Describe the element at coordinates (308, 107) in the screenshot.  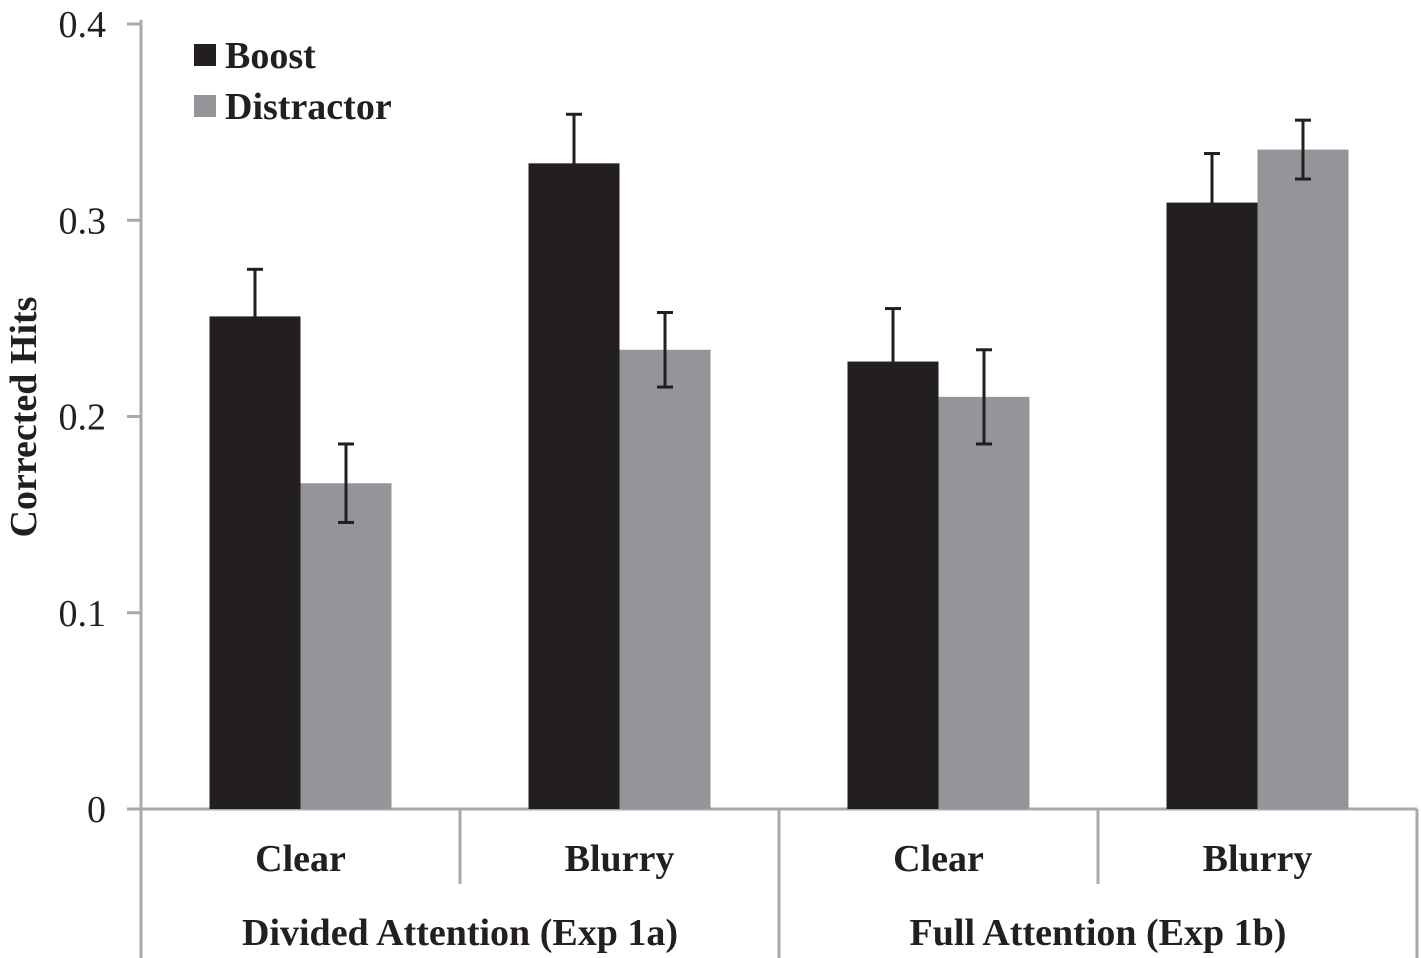
I see `legend-label-distractor: Distractor` at that location.